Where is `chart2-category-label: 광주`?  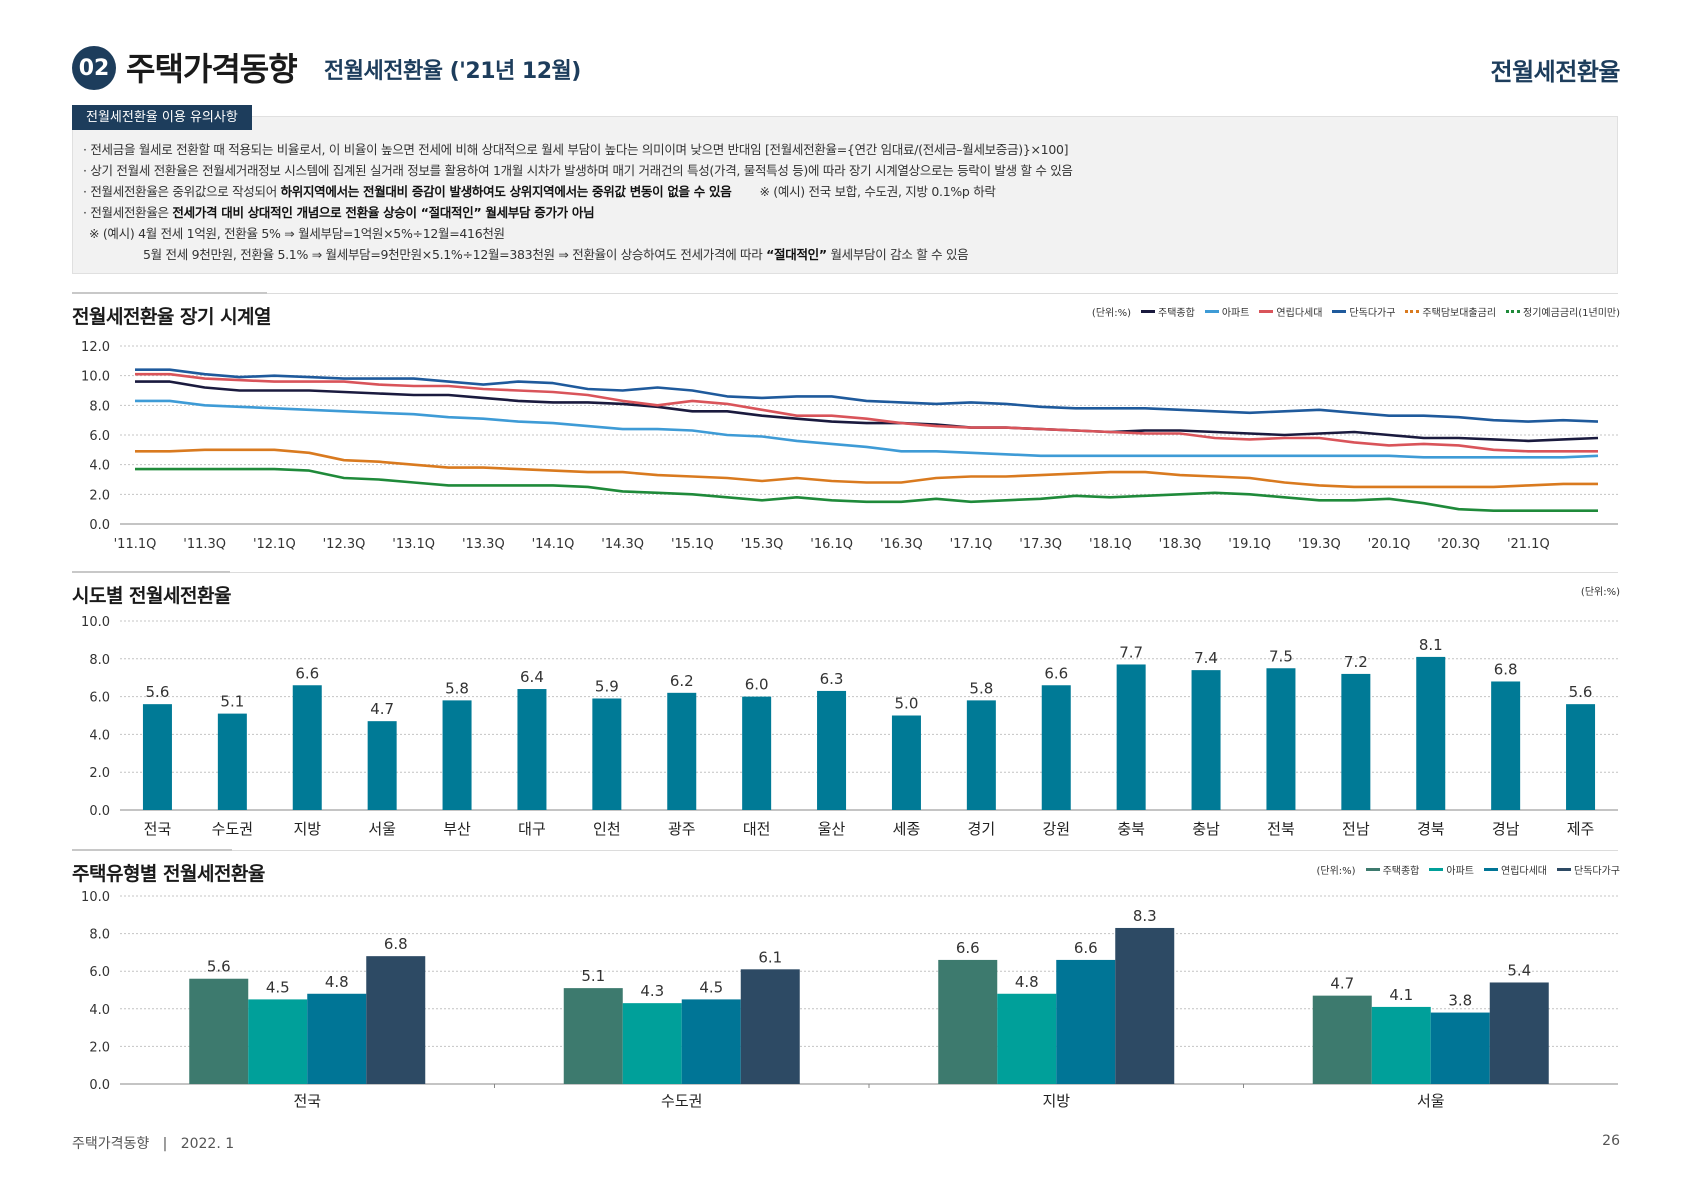 chart2-category-label: 광주 is located at coordinates (682, 829).